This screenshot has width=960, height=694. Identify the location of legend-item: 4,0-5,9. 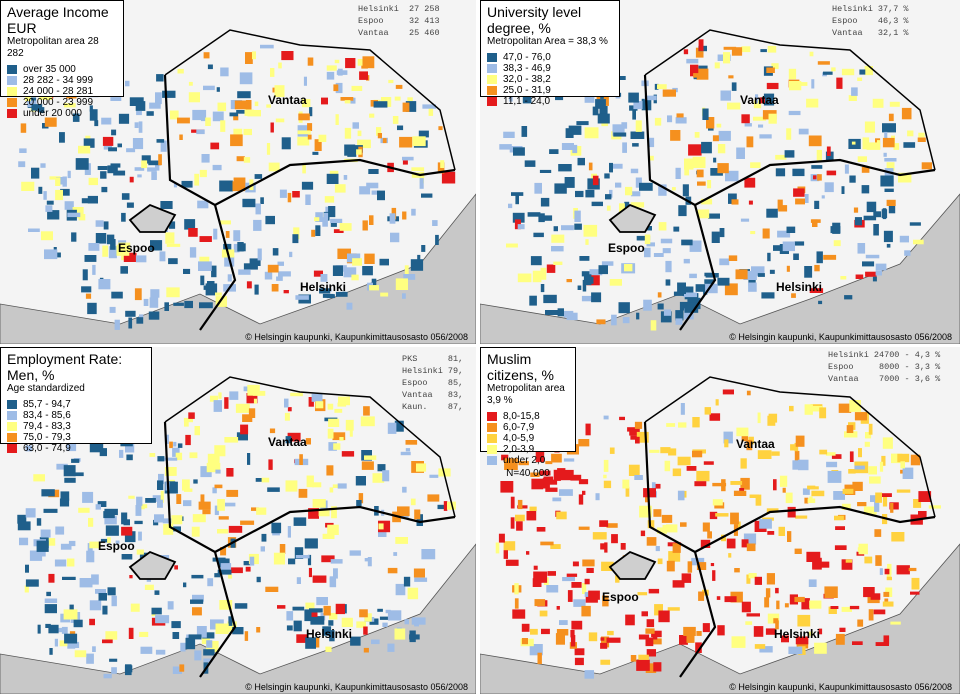
(528, 438).